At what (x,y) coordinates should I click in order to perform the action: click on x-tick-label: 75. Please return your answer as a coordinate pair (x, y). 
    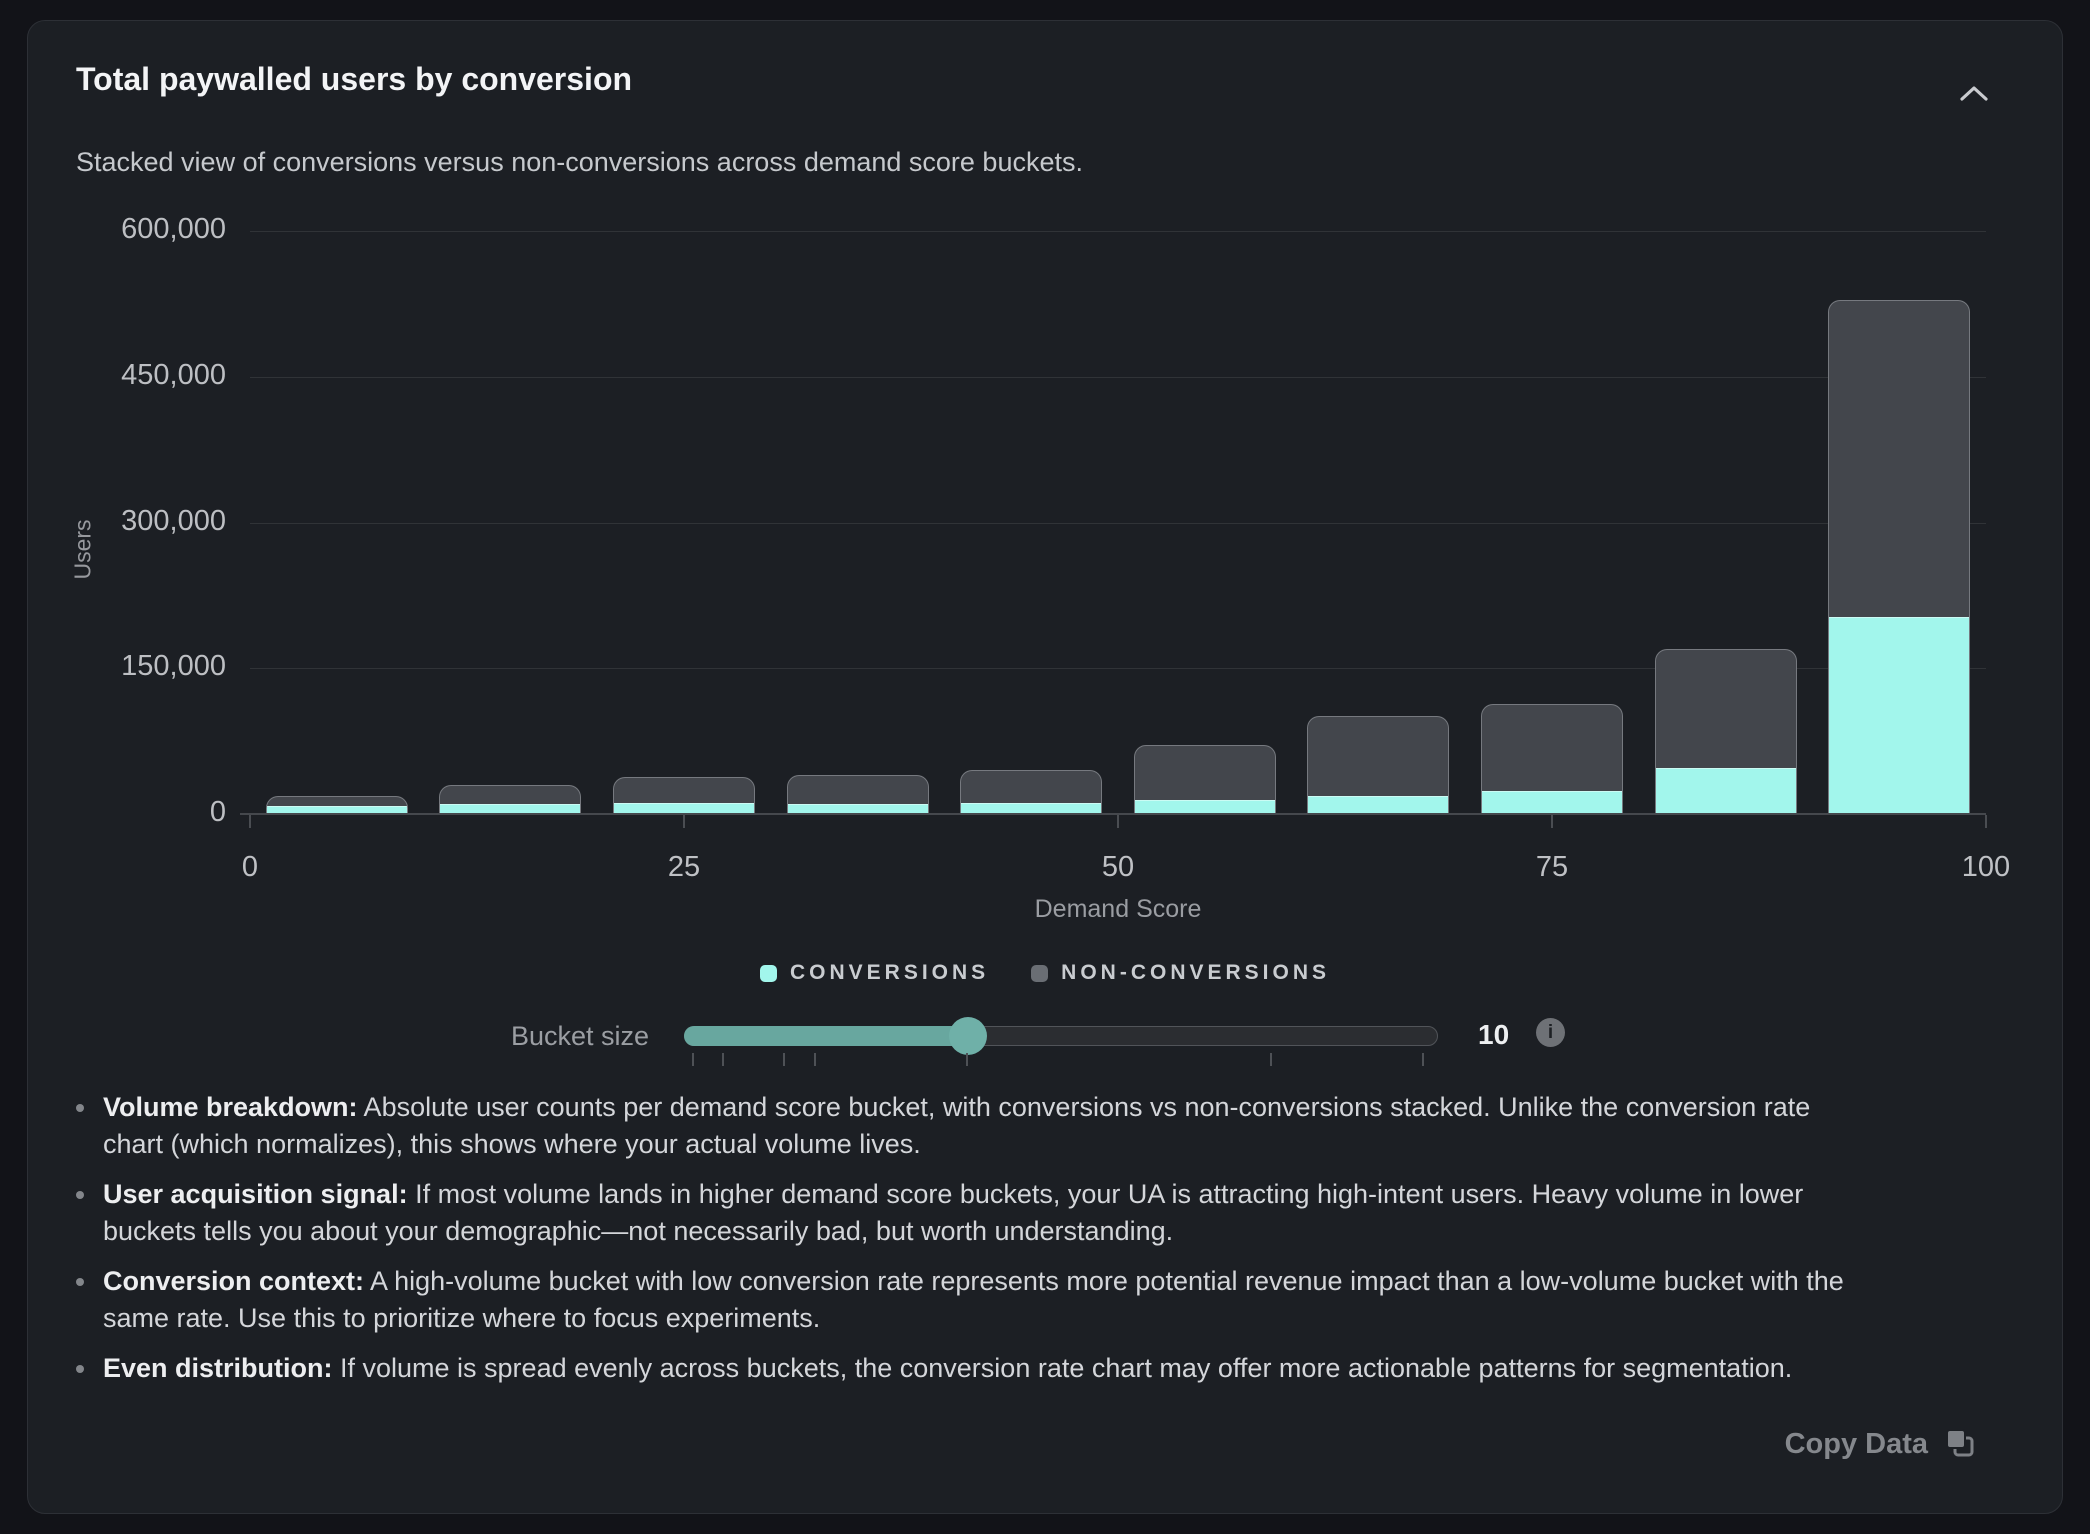
    Looking at the image, I should click on (1552, 867).